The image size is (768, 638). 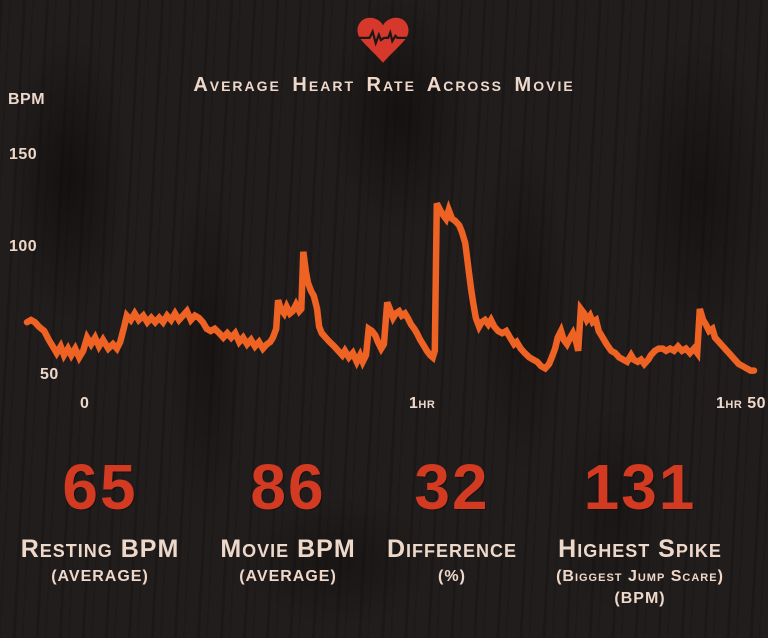 What do you see at coordinates (85, 403) in the screenshot?
I see `x-tick-0: 0` at bounding box center [85, 403].